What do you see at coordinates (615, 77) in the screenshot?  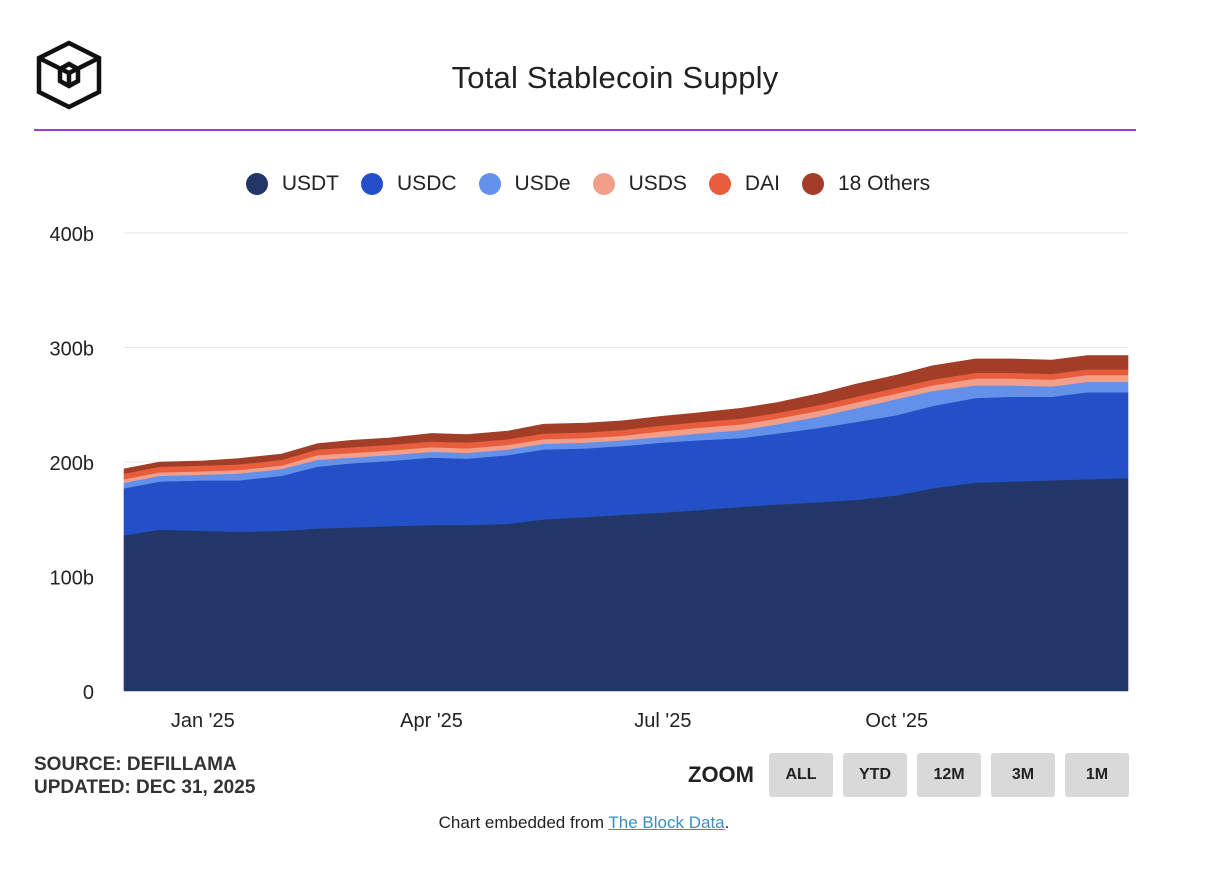 I see `chart-title: Total Stablecoin Supply` at bounding box center [615, 77].